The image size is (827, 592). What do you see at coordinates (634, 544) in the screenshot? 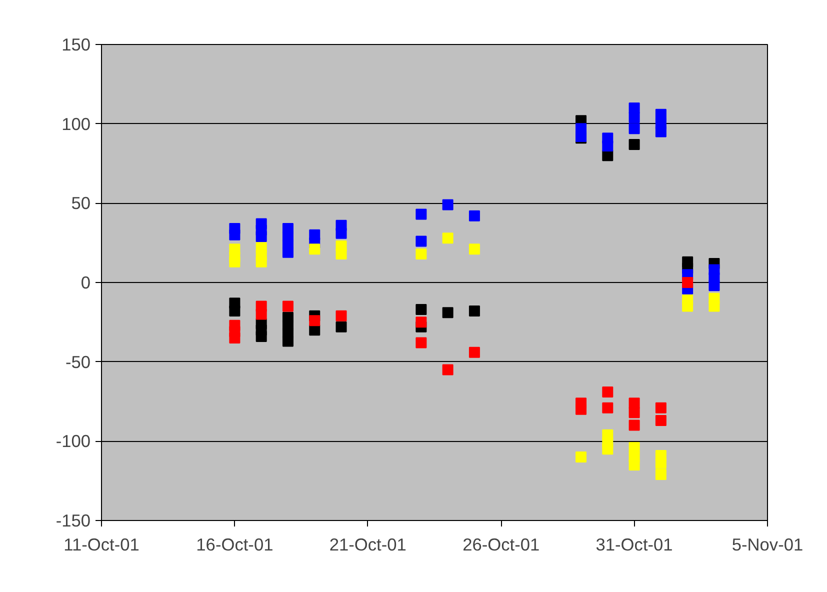
I see `x-tick-label: 31-Oct-01` at bounding box center [634, 544].